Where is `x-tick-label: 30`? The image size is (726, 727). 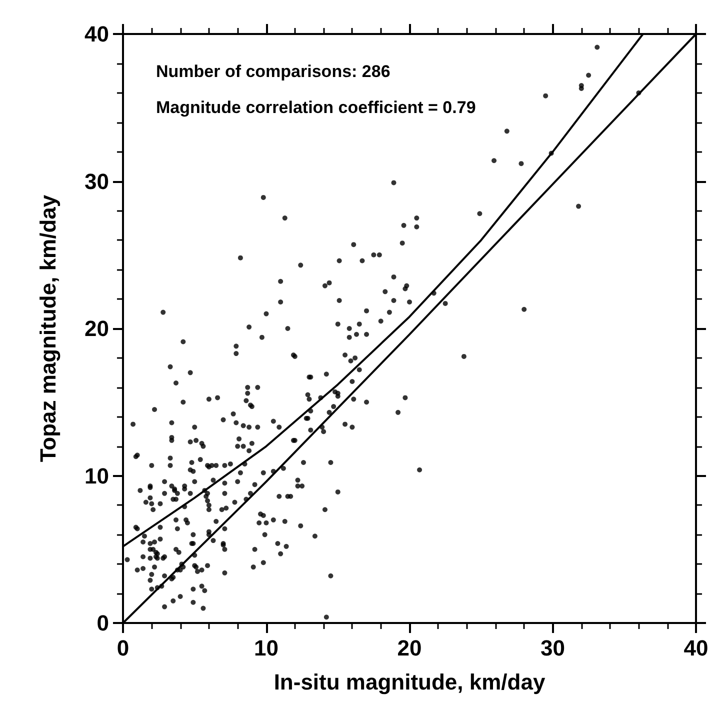 x-tick-label: 30 is located at coordinates (552, 648).